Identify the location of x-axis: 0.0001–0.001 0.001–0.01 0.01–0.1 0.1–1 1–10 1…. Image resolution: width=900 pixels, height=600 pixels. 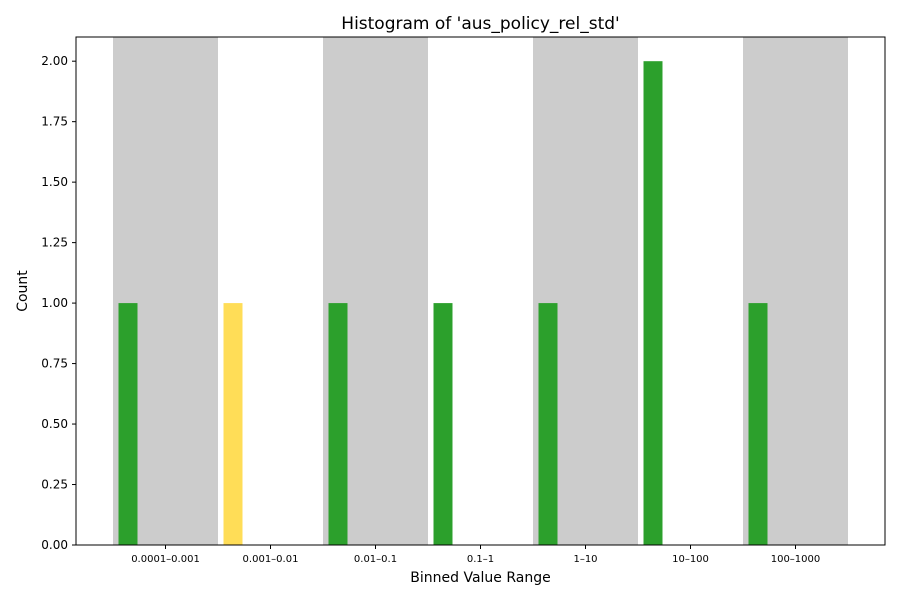
(475, 555).